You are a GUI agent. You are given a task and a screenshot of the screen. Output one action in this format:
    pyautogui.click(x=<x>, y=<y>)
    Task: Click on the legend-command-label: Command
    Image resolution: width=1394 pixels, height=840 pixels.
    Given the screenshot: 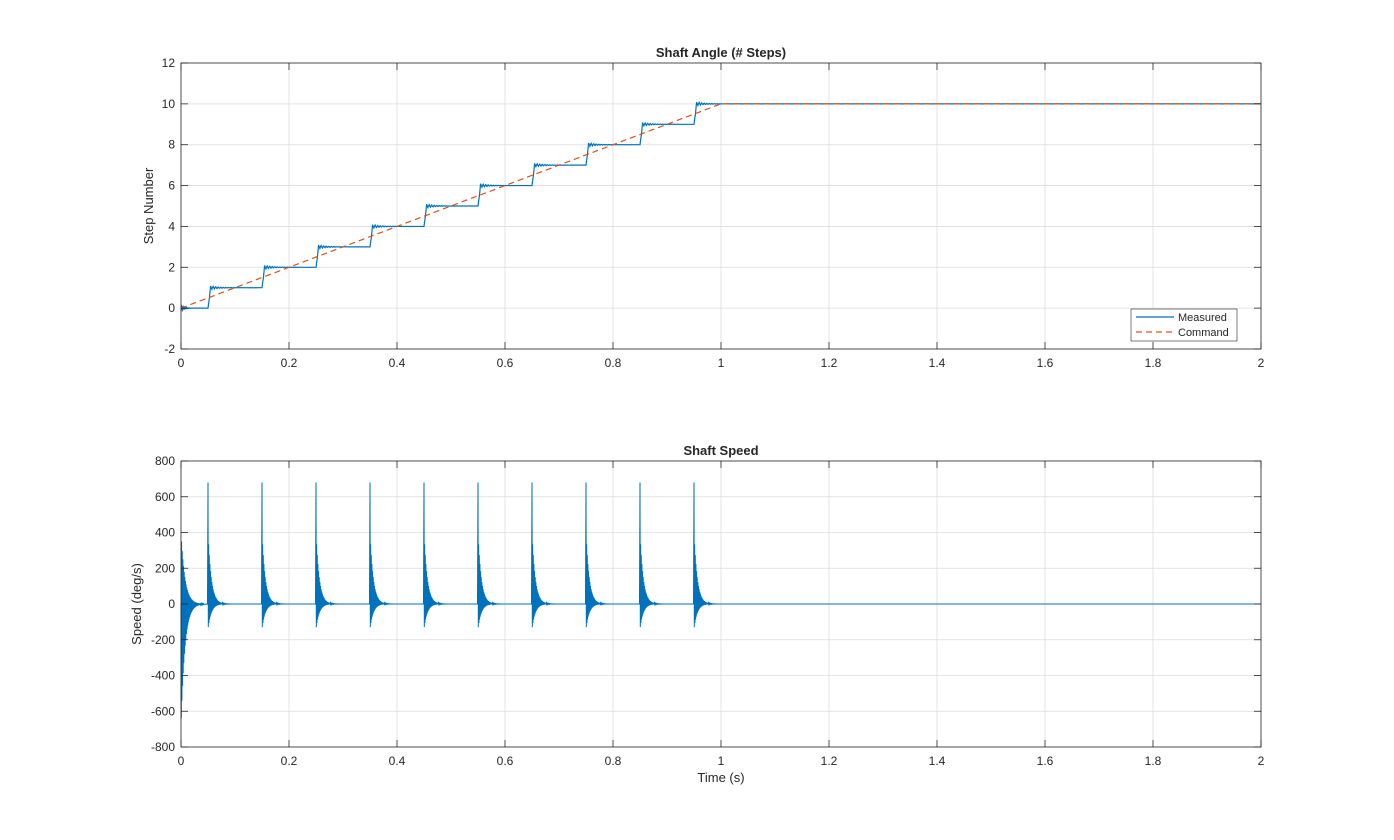 What is the action you would take?
    pyautogui.click(x=1203, y=333)
    